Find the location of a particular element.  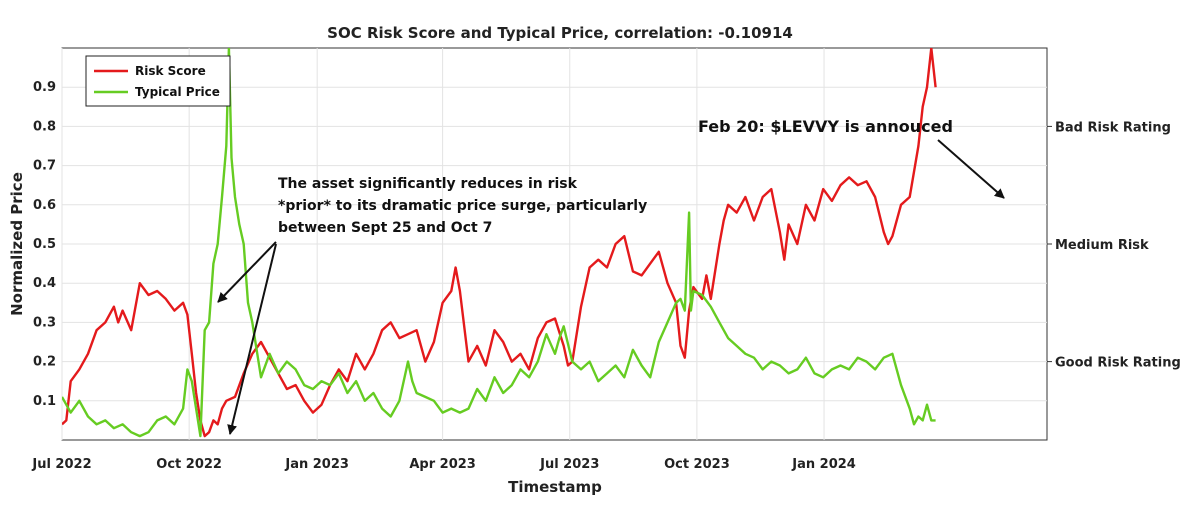

y-tick-label: 0.5 is located at coordinates (44, 244).